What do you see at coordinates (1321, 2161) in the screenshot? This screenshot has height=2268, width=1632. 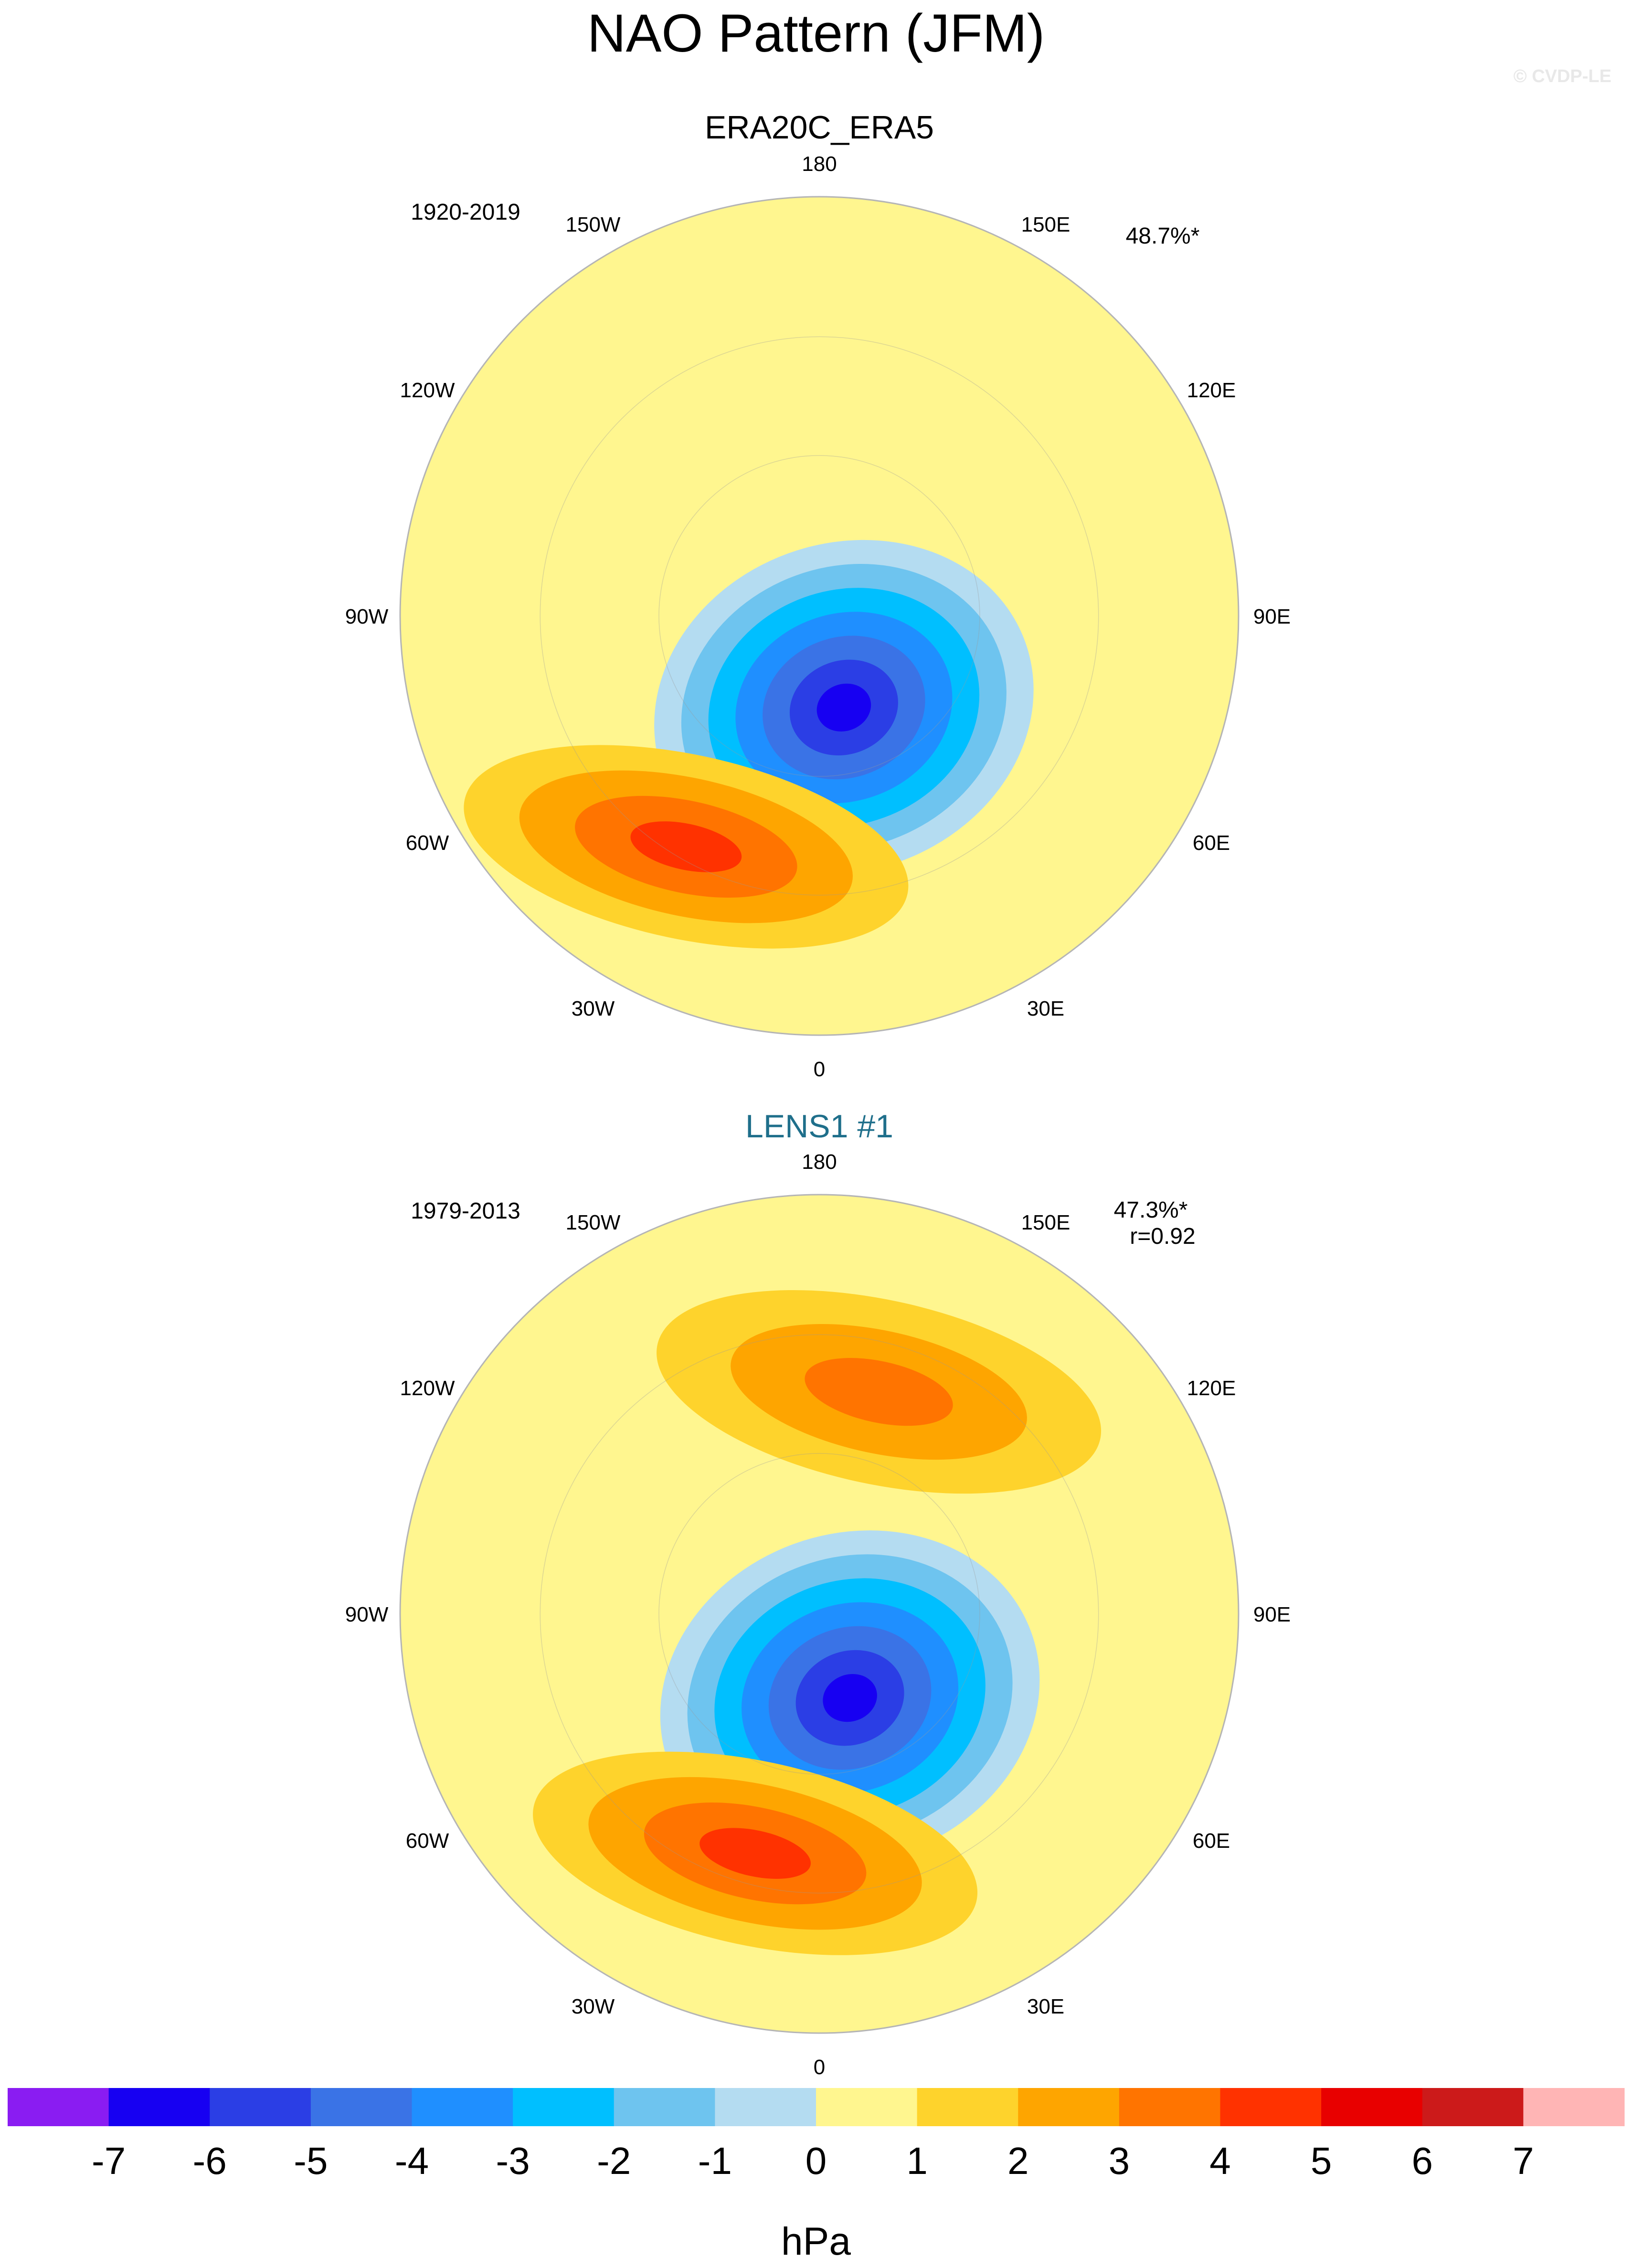 I see `colorbar-tick-12: 5` at bounding box center [1321, 2161].